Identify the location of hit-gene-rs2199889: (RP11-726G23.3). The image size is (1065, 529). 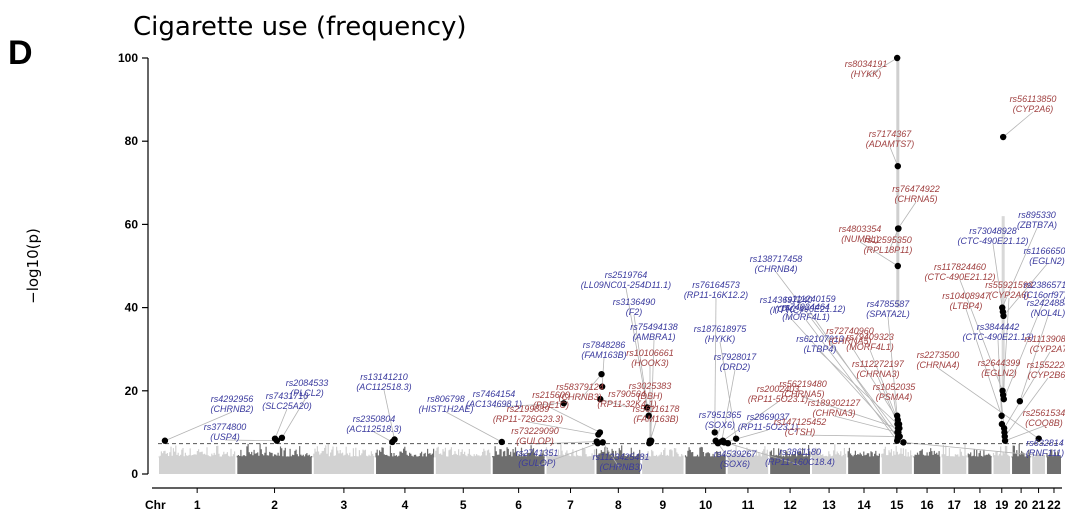
(528, 419).